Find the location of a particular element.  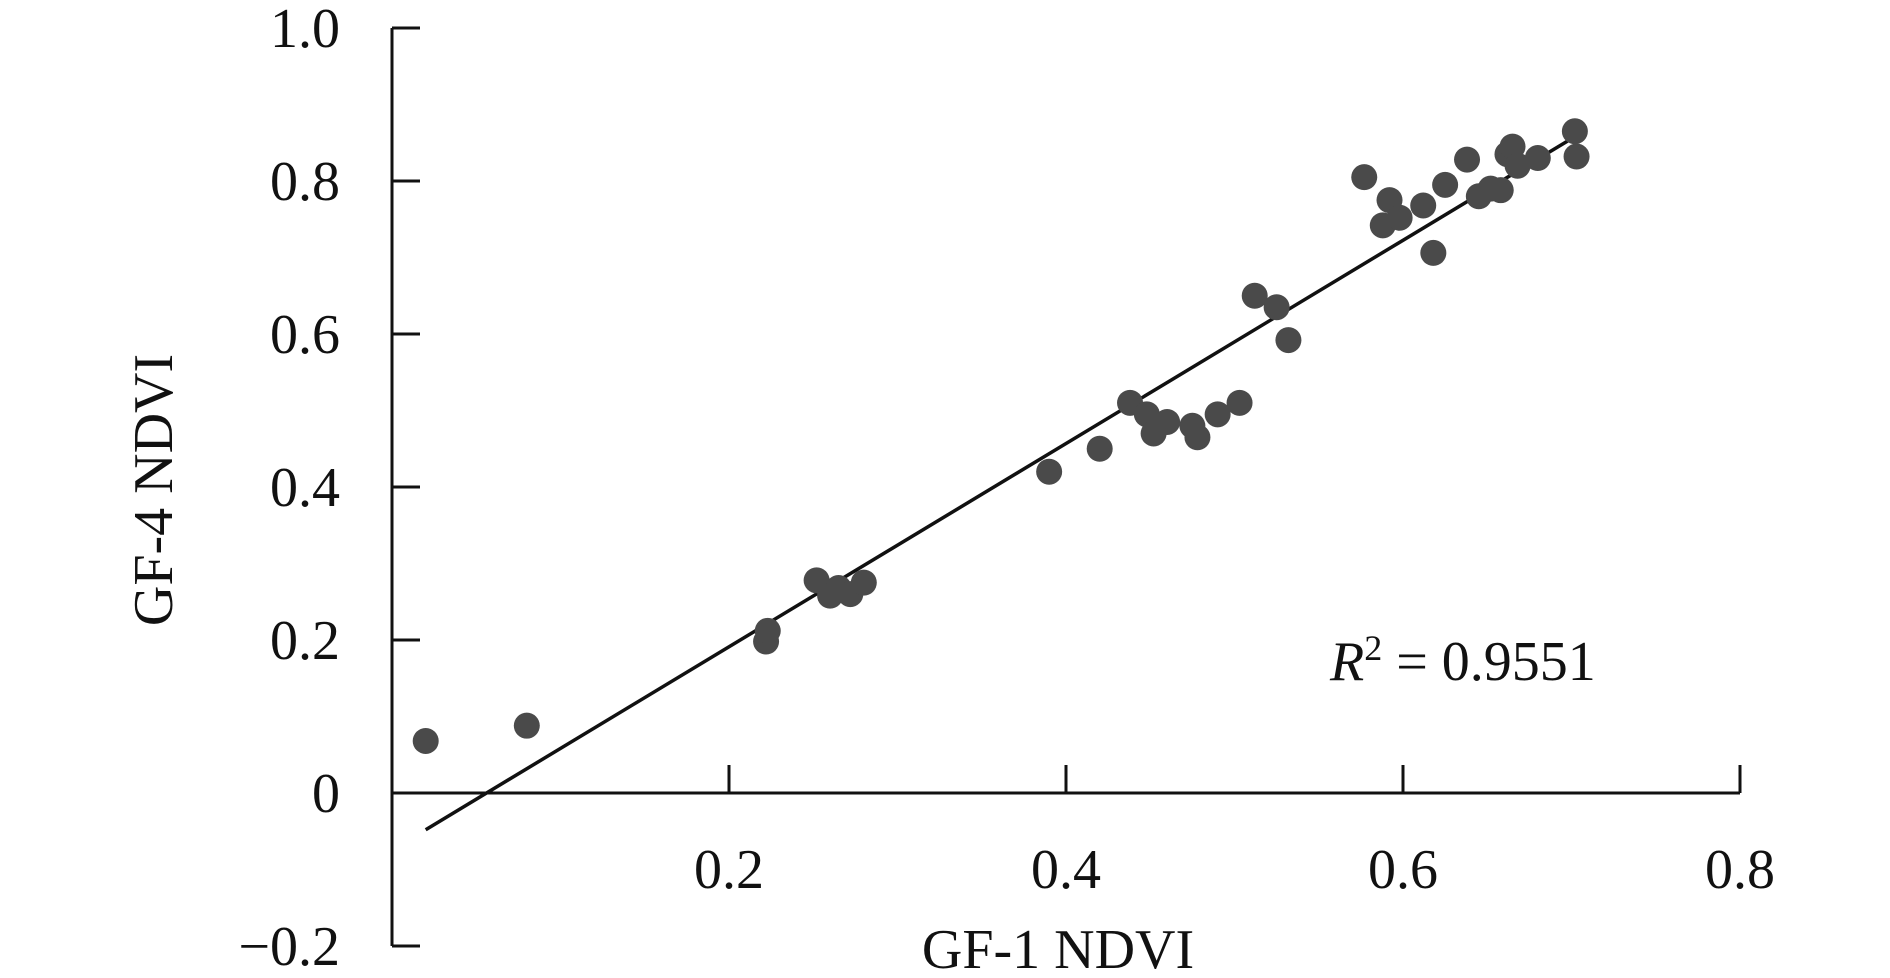

x-tick-label: 0.4 is located at coordinates (1066, 870).